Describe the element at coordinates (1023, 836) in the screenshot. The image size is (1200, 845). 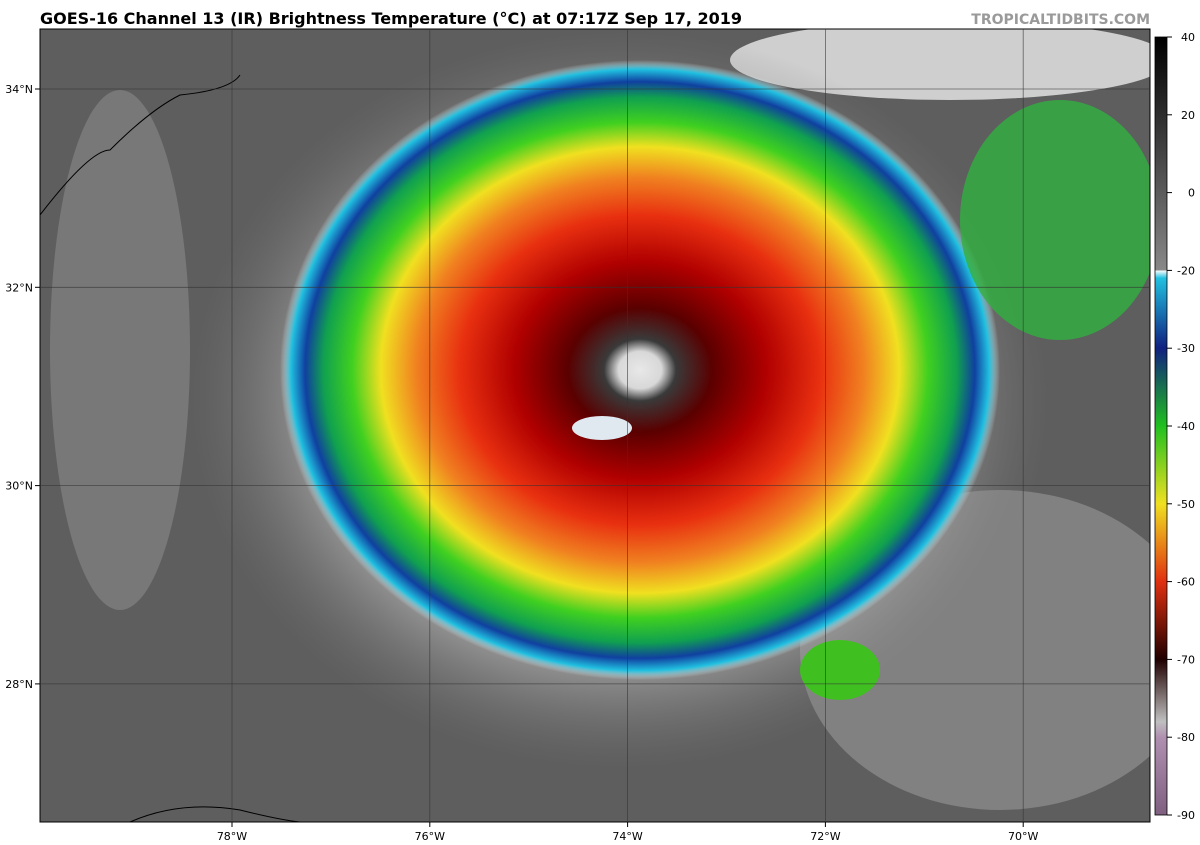
I see `lon-label: 70°W` at that location.